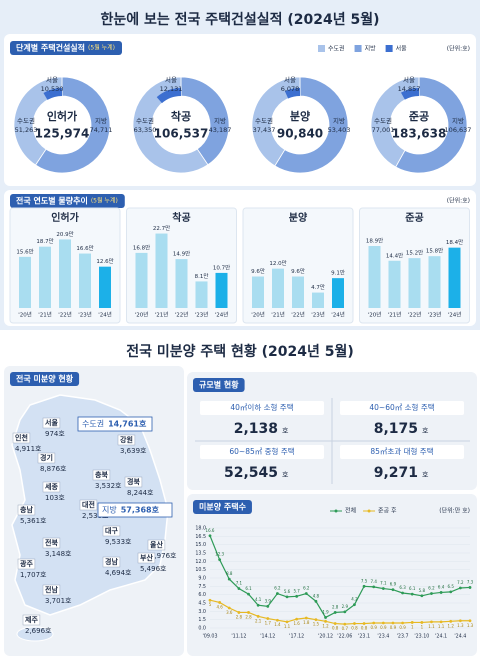 The width and height of the screenshot is (480, 658). What do you see at coordinates (140, 510) in the screenshot?
I see `summary-value: 57,368호` at bounding box center [140, 510].